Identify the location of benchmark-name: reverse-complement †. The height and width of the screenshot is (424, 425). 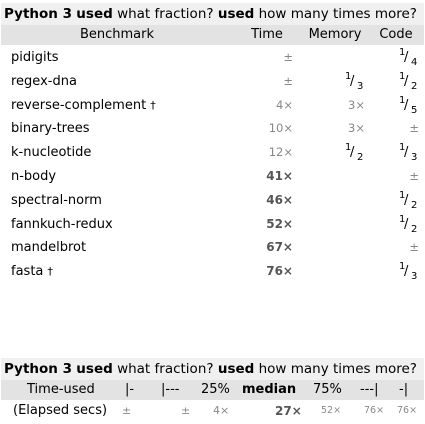
(83, 105).